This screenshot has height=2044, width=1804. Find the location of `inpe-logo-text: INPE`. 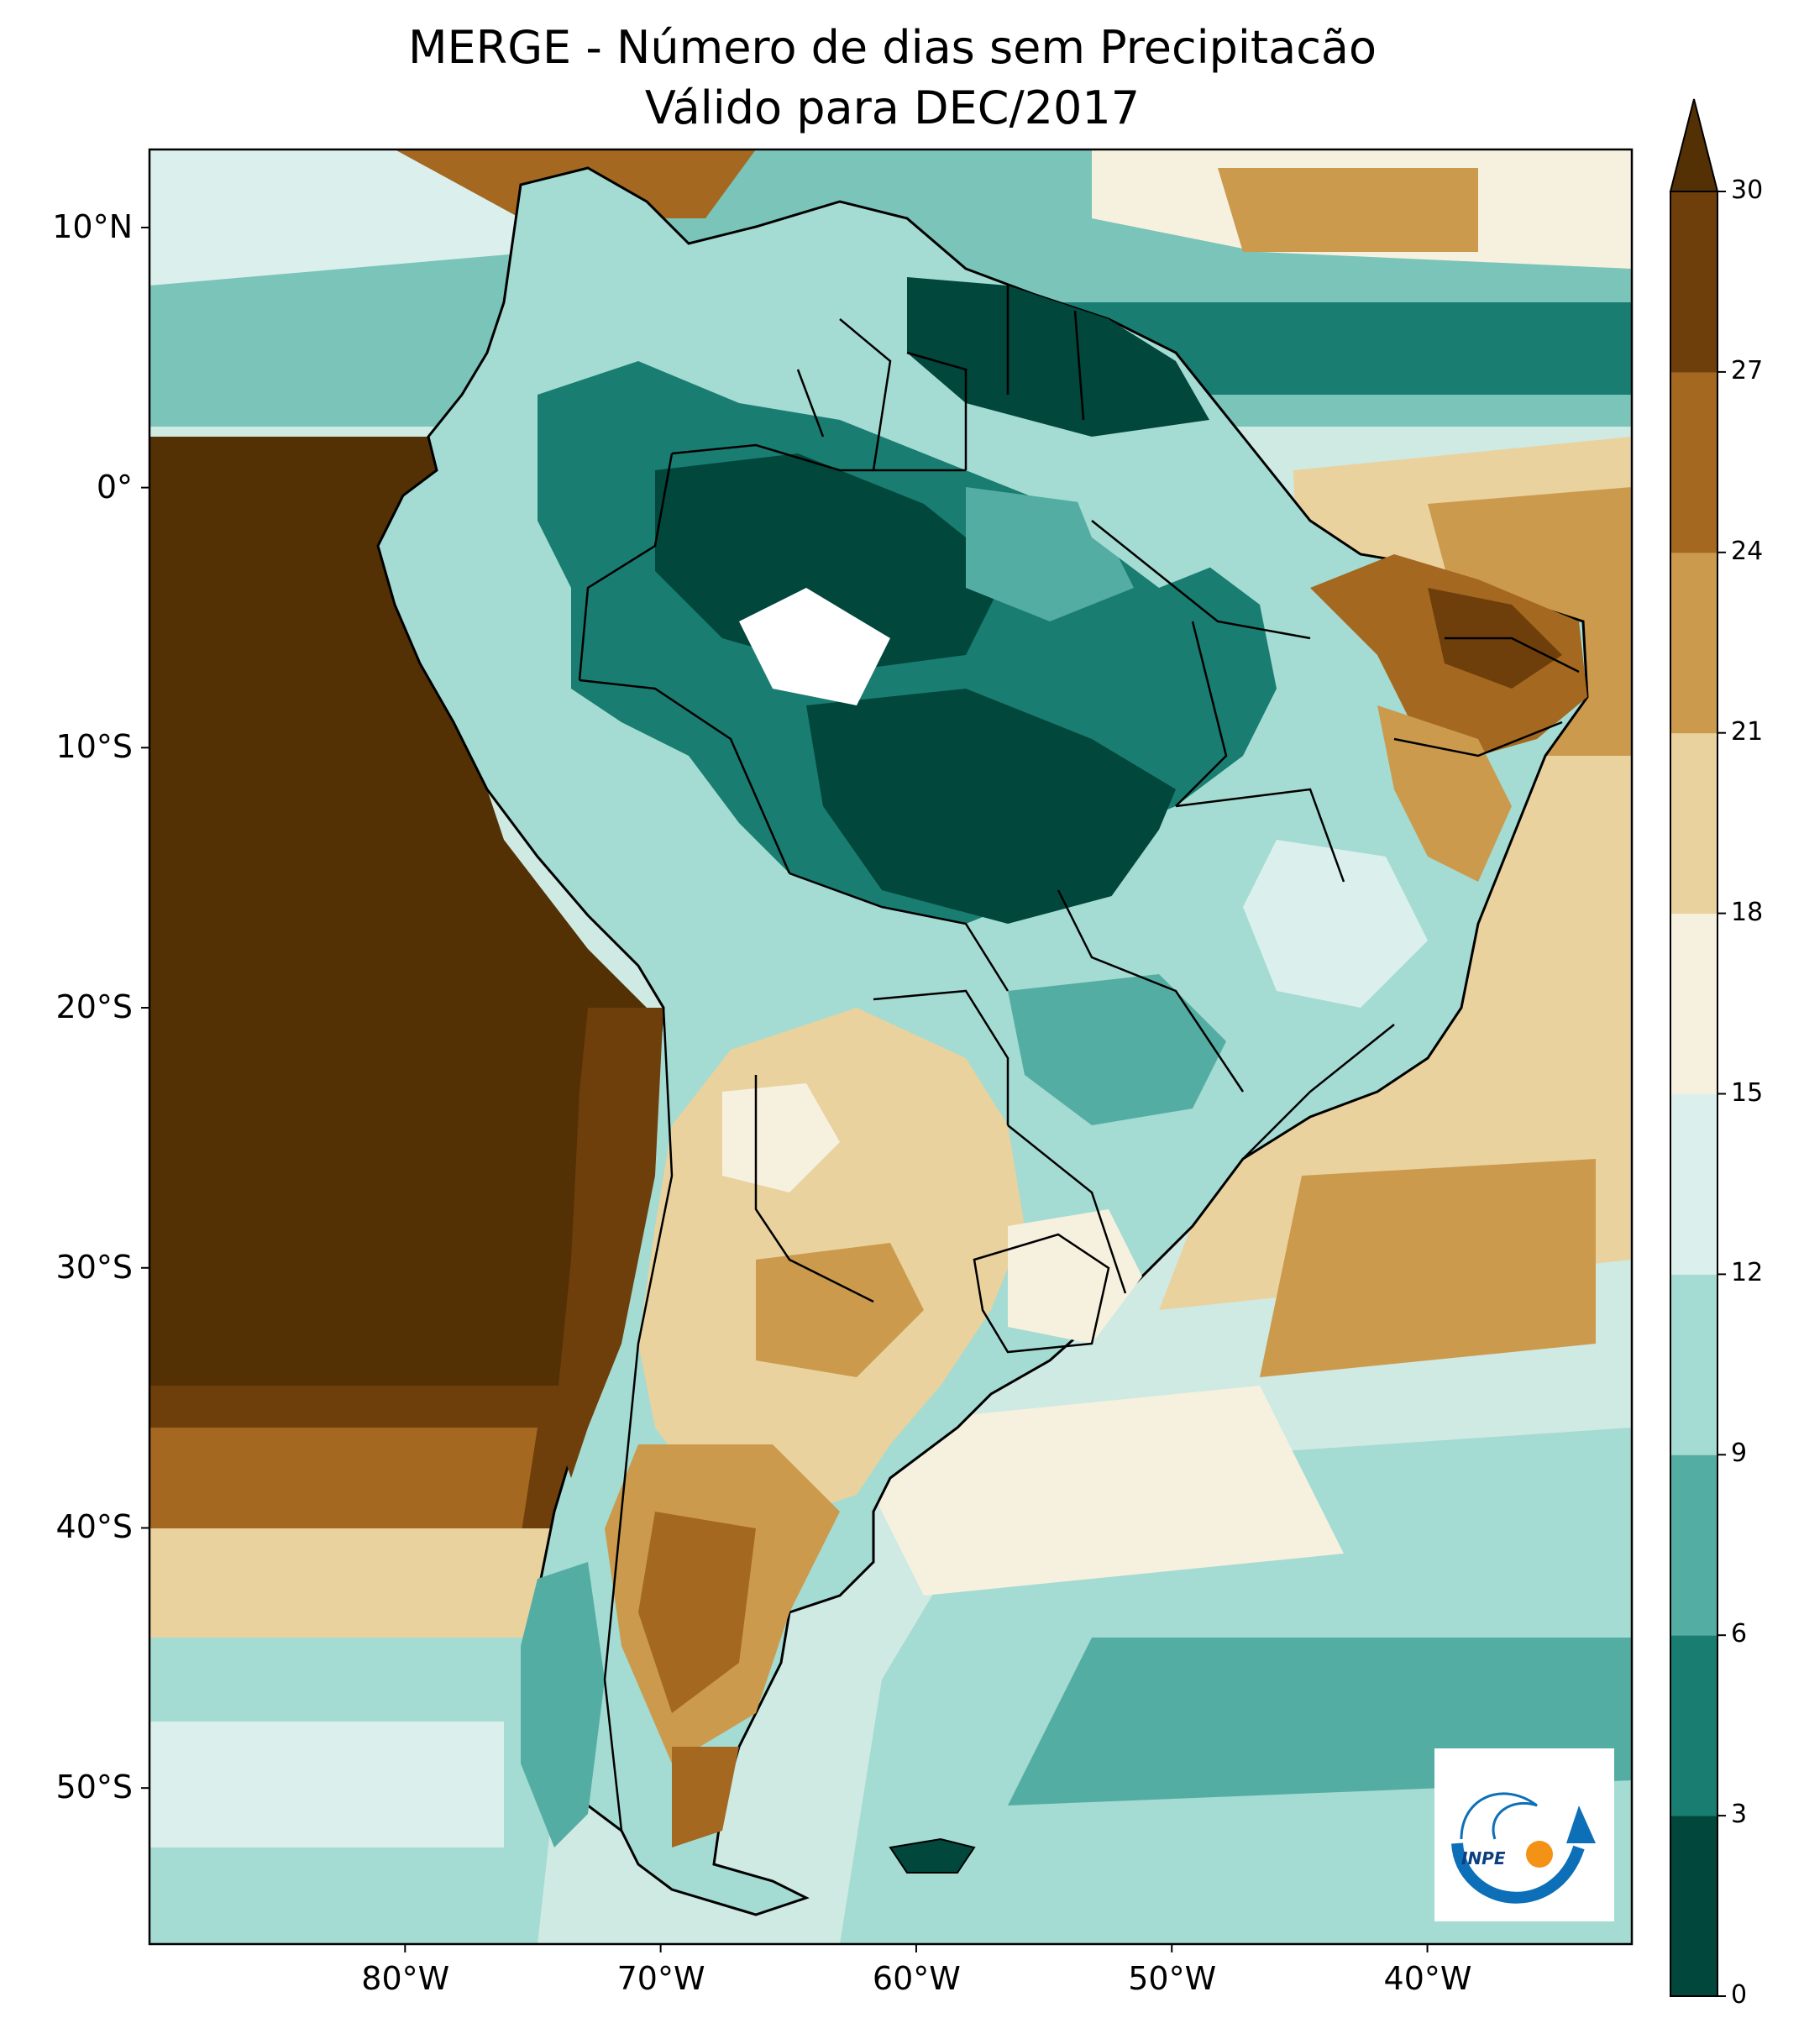

inpe-logo-text: INPE is located at coordinates (1483, 1858).